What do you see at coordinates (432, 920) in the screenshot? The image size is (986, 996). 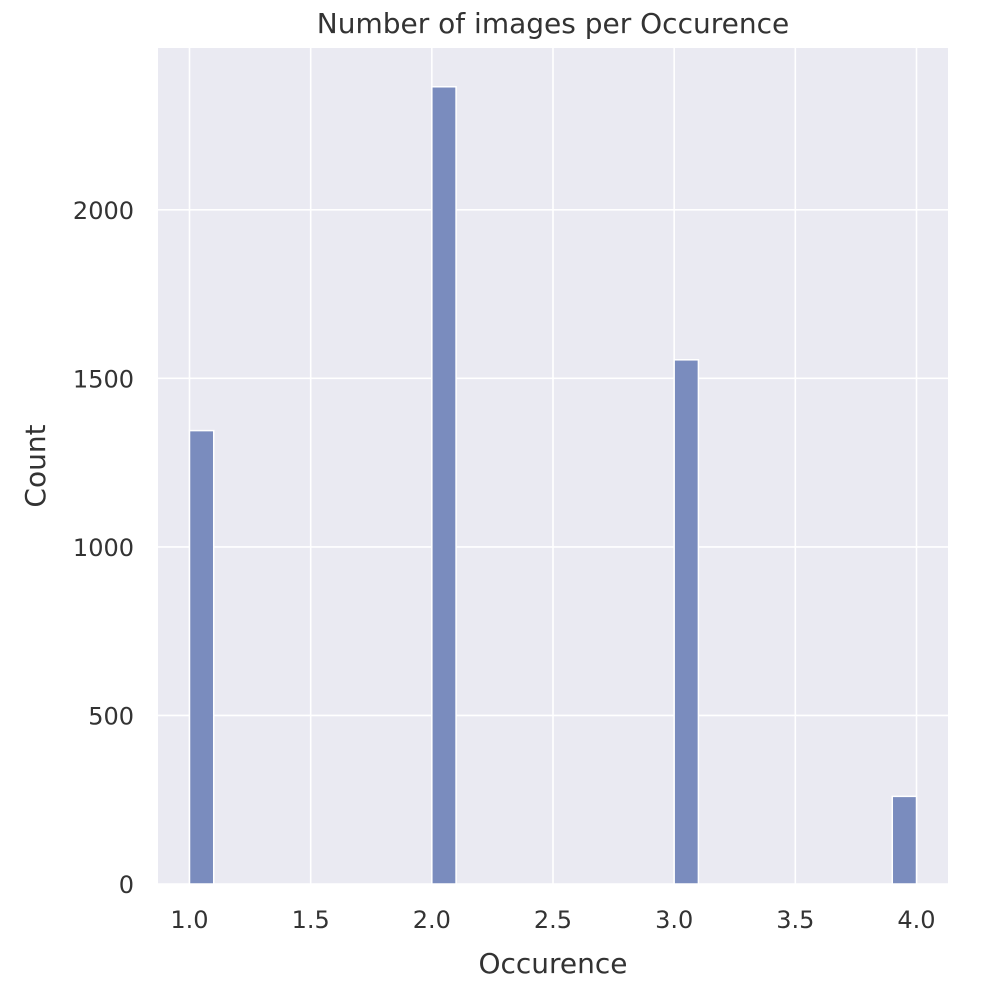 I see `x-tick-label: 2.0` at bounding box center [432, 920].